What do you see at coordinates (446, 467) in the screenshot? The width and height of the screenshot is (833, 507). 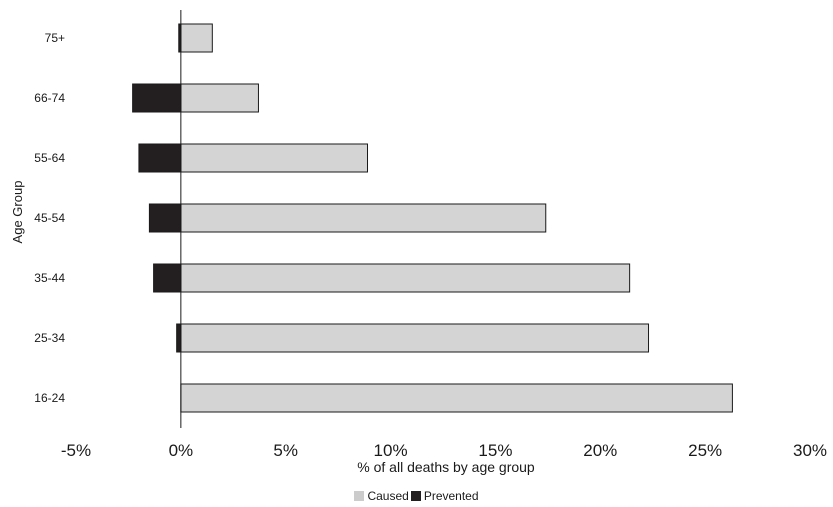 I see `x-axis-title: % of all deaths by age group` at bounding box center [446, 467].